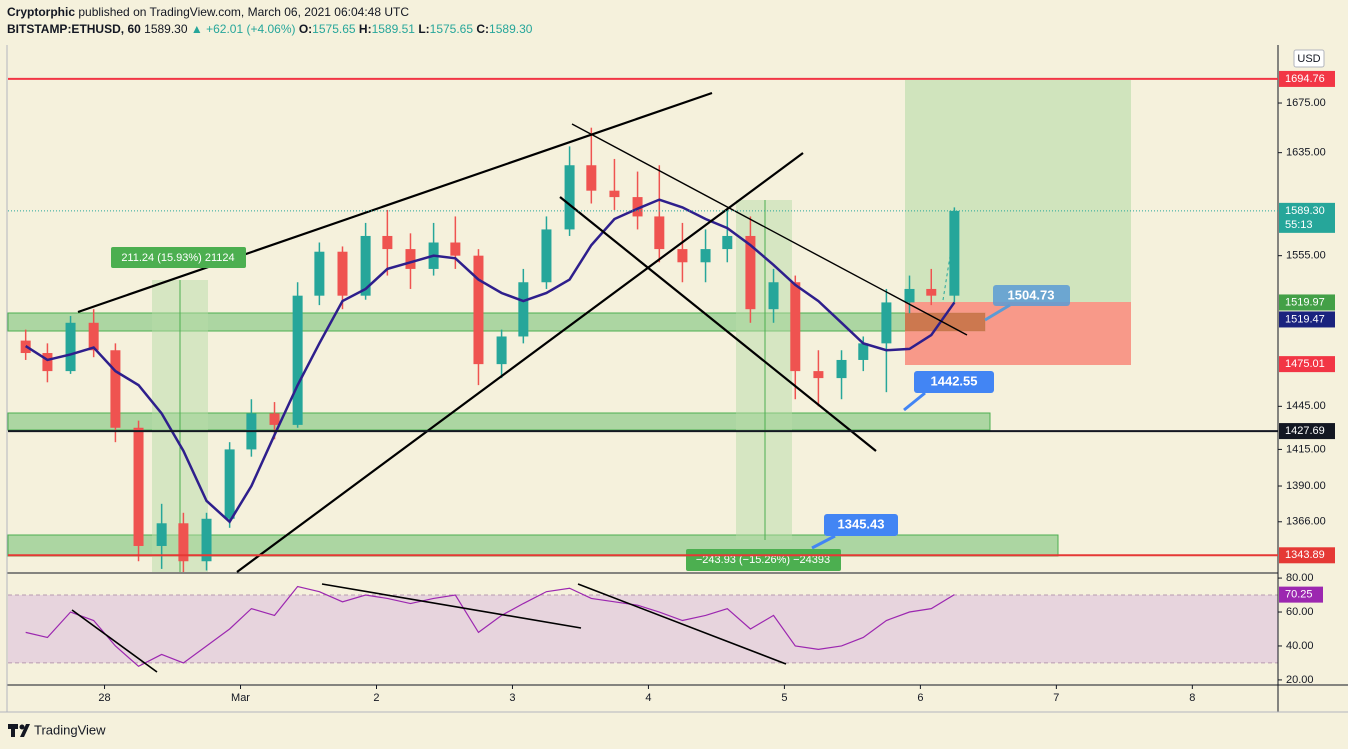 This screenshot has height=749, width=1348. I want to click on price-label: 1475.01, so click(1305, 364).